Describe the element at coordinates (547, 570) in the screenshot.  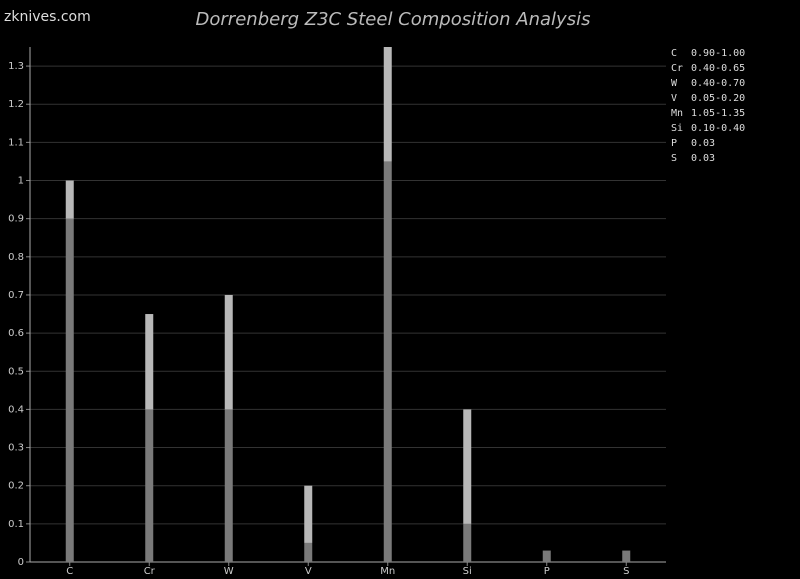
I see `x-tick-label: P` at that location.